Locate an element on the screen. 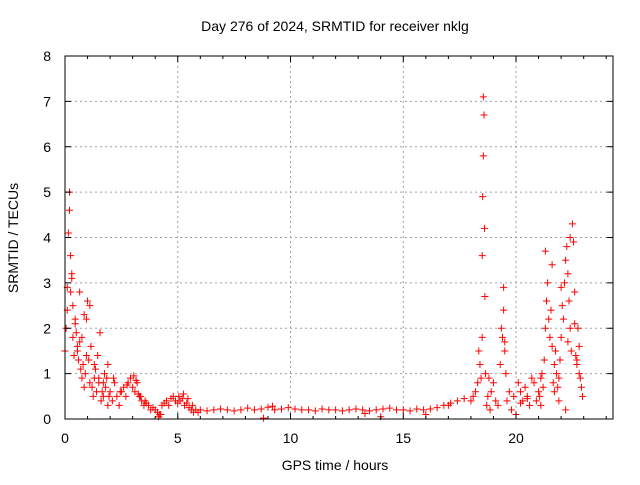  y-tick-label: 6 is located at coordinates (47, 147).